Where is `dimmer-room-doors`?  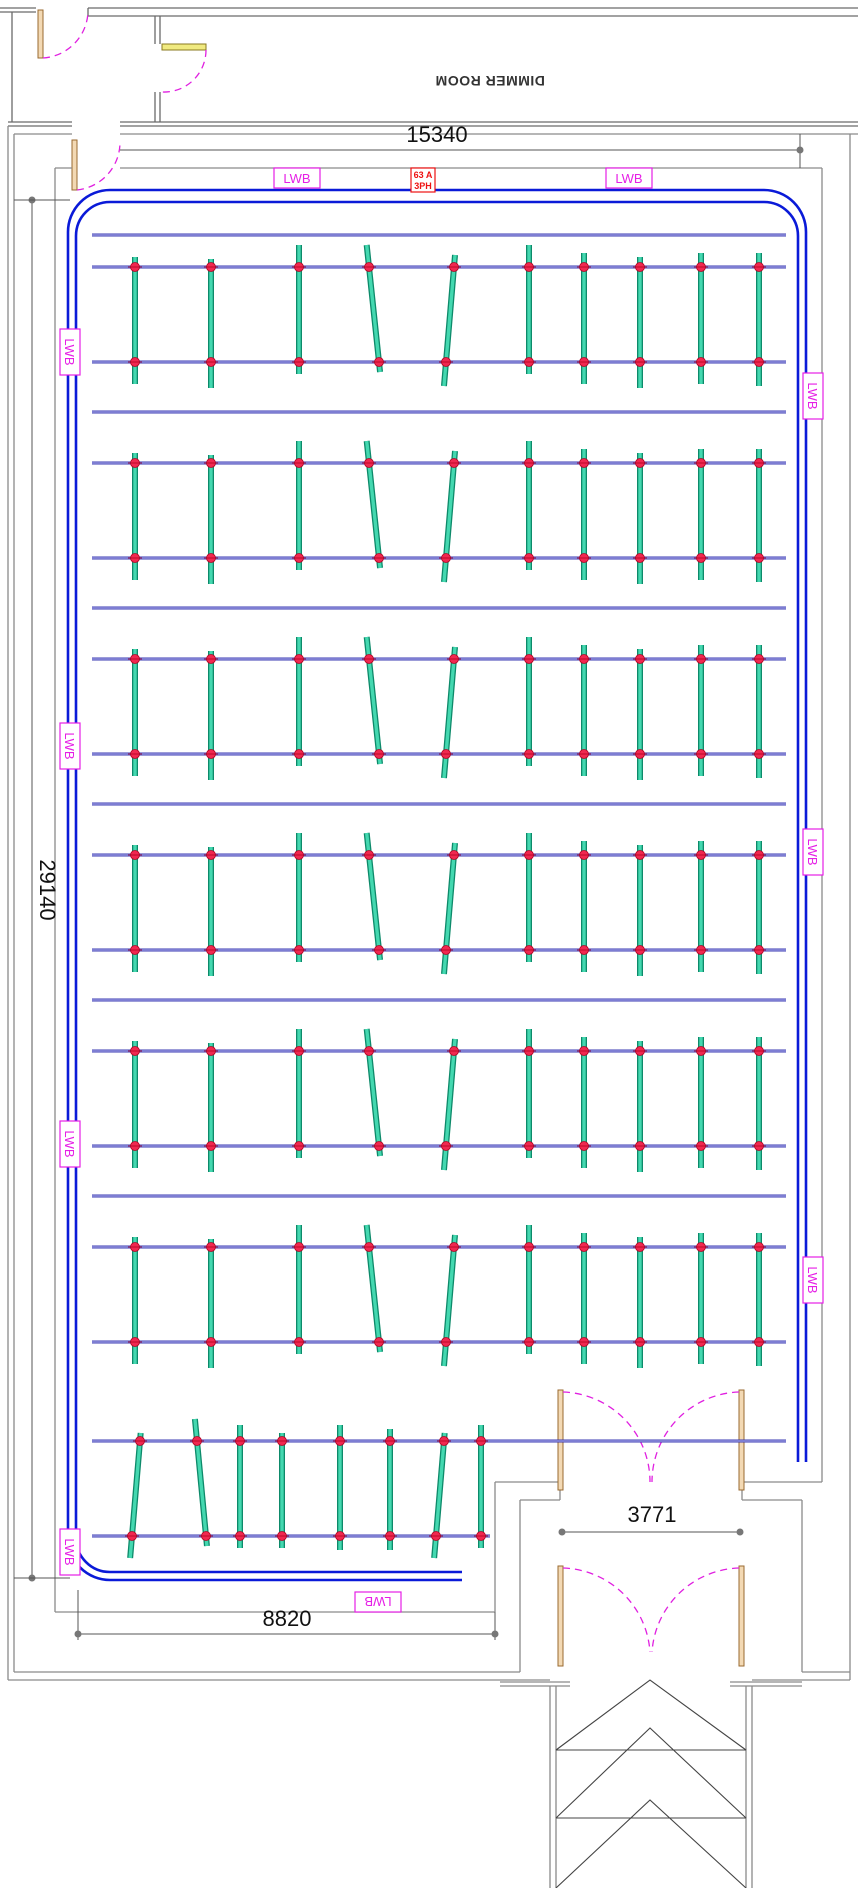
dimmer-room-doors is located at coordinates (122, 100).